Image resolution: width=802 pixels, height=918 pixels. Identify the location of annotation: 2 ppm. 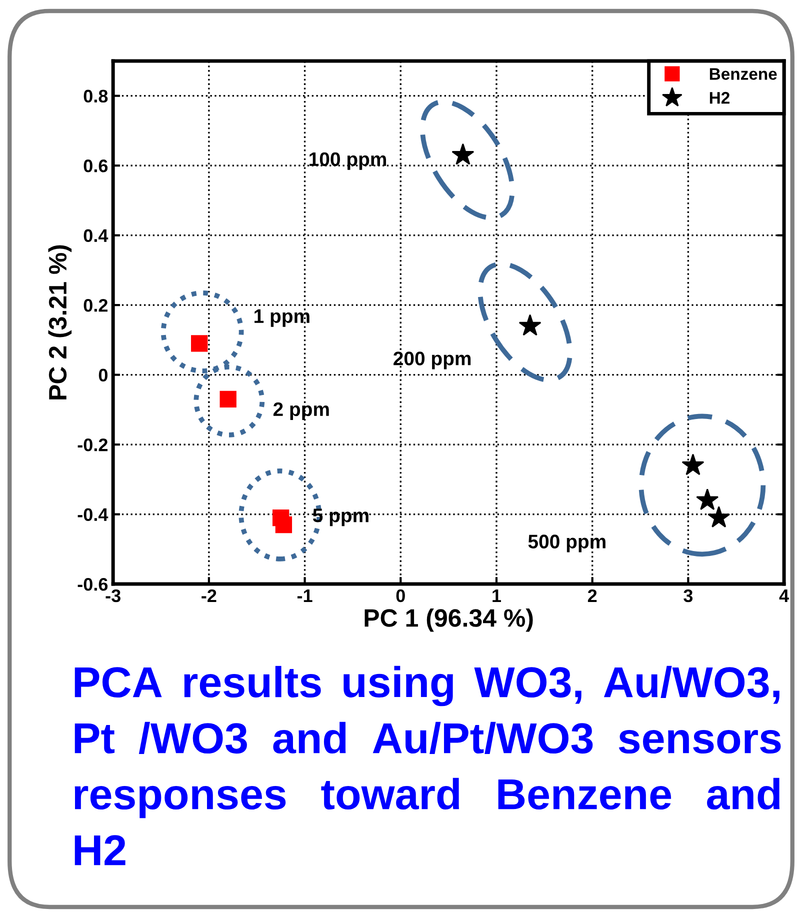
(301, 411).